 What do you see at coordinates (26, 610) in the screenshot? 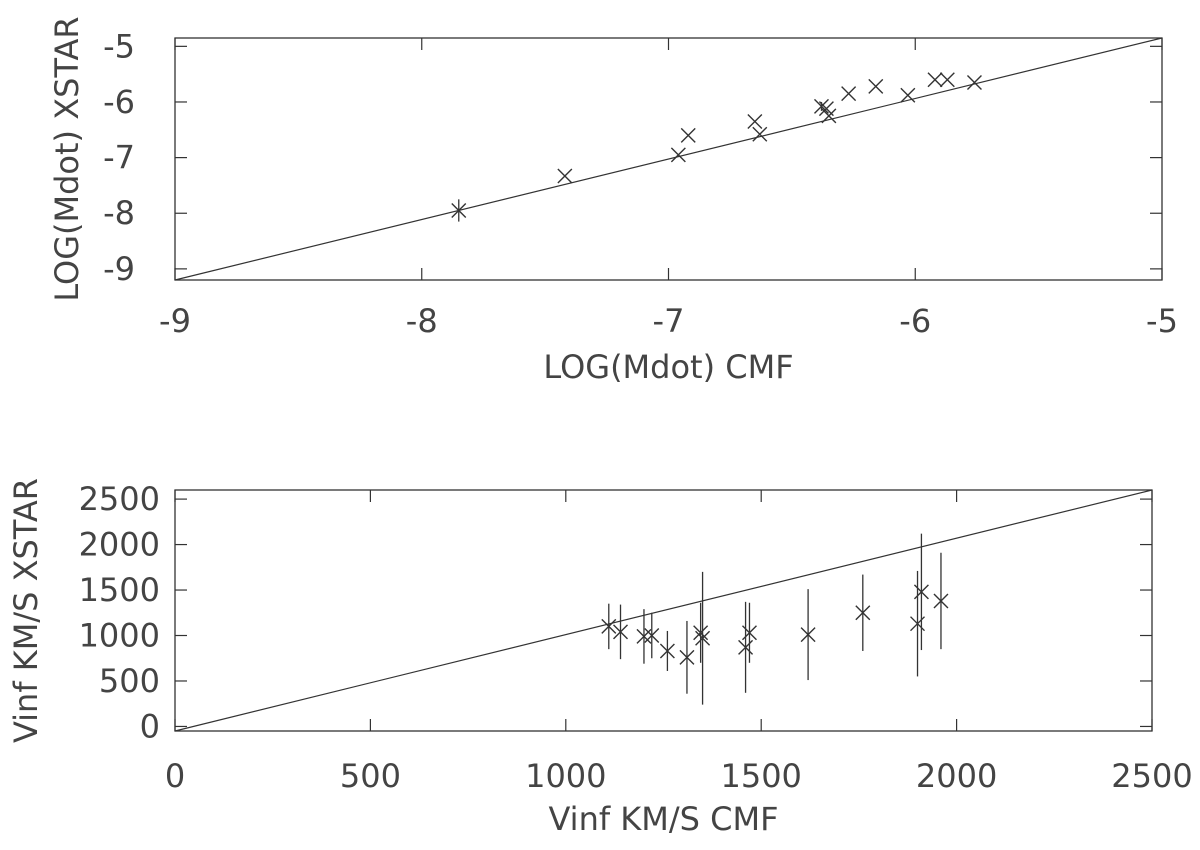
I see `vinf-y-axis-label: Vinf KM/S XSTAR` at bounding box center [26, 610].